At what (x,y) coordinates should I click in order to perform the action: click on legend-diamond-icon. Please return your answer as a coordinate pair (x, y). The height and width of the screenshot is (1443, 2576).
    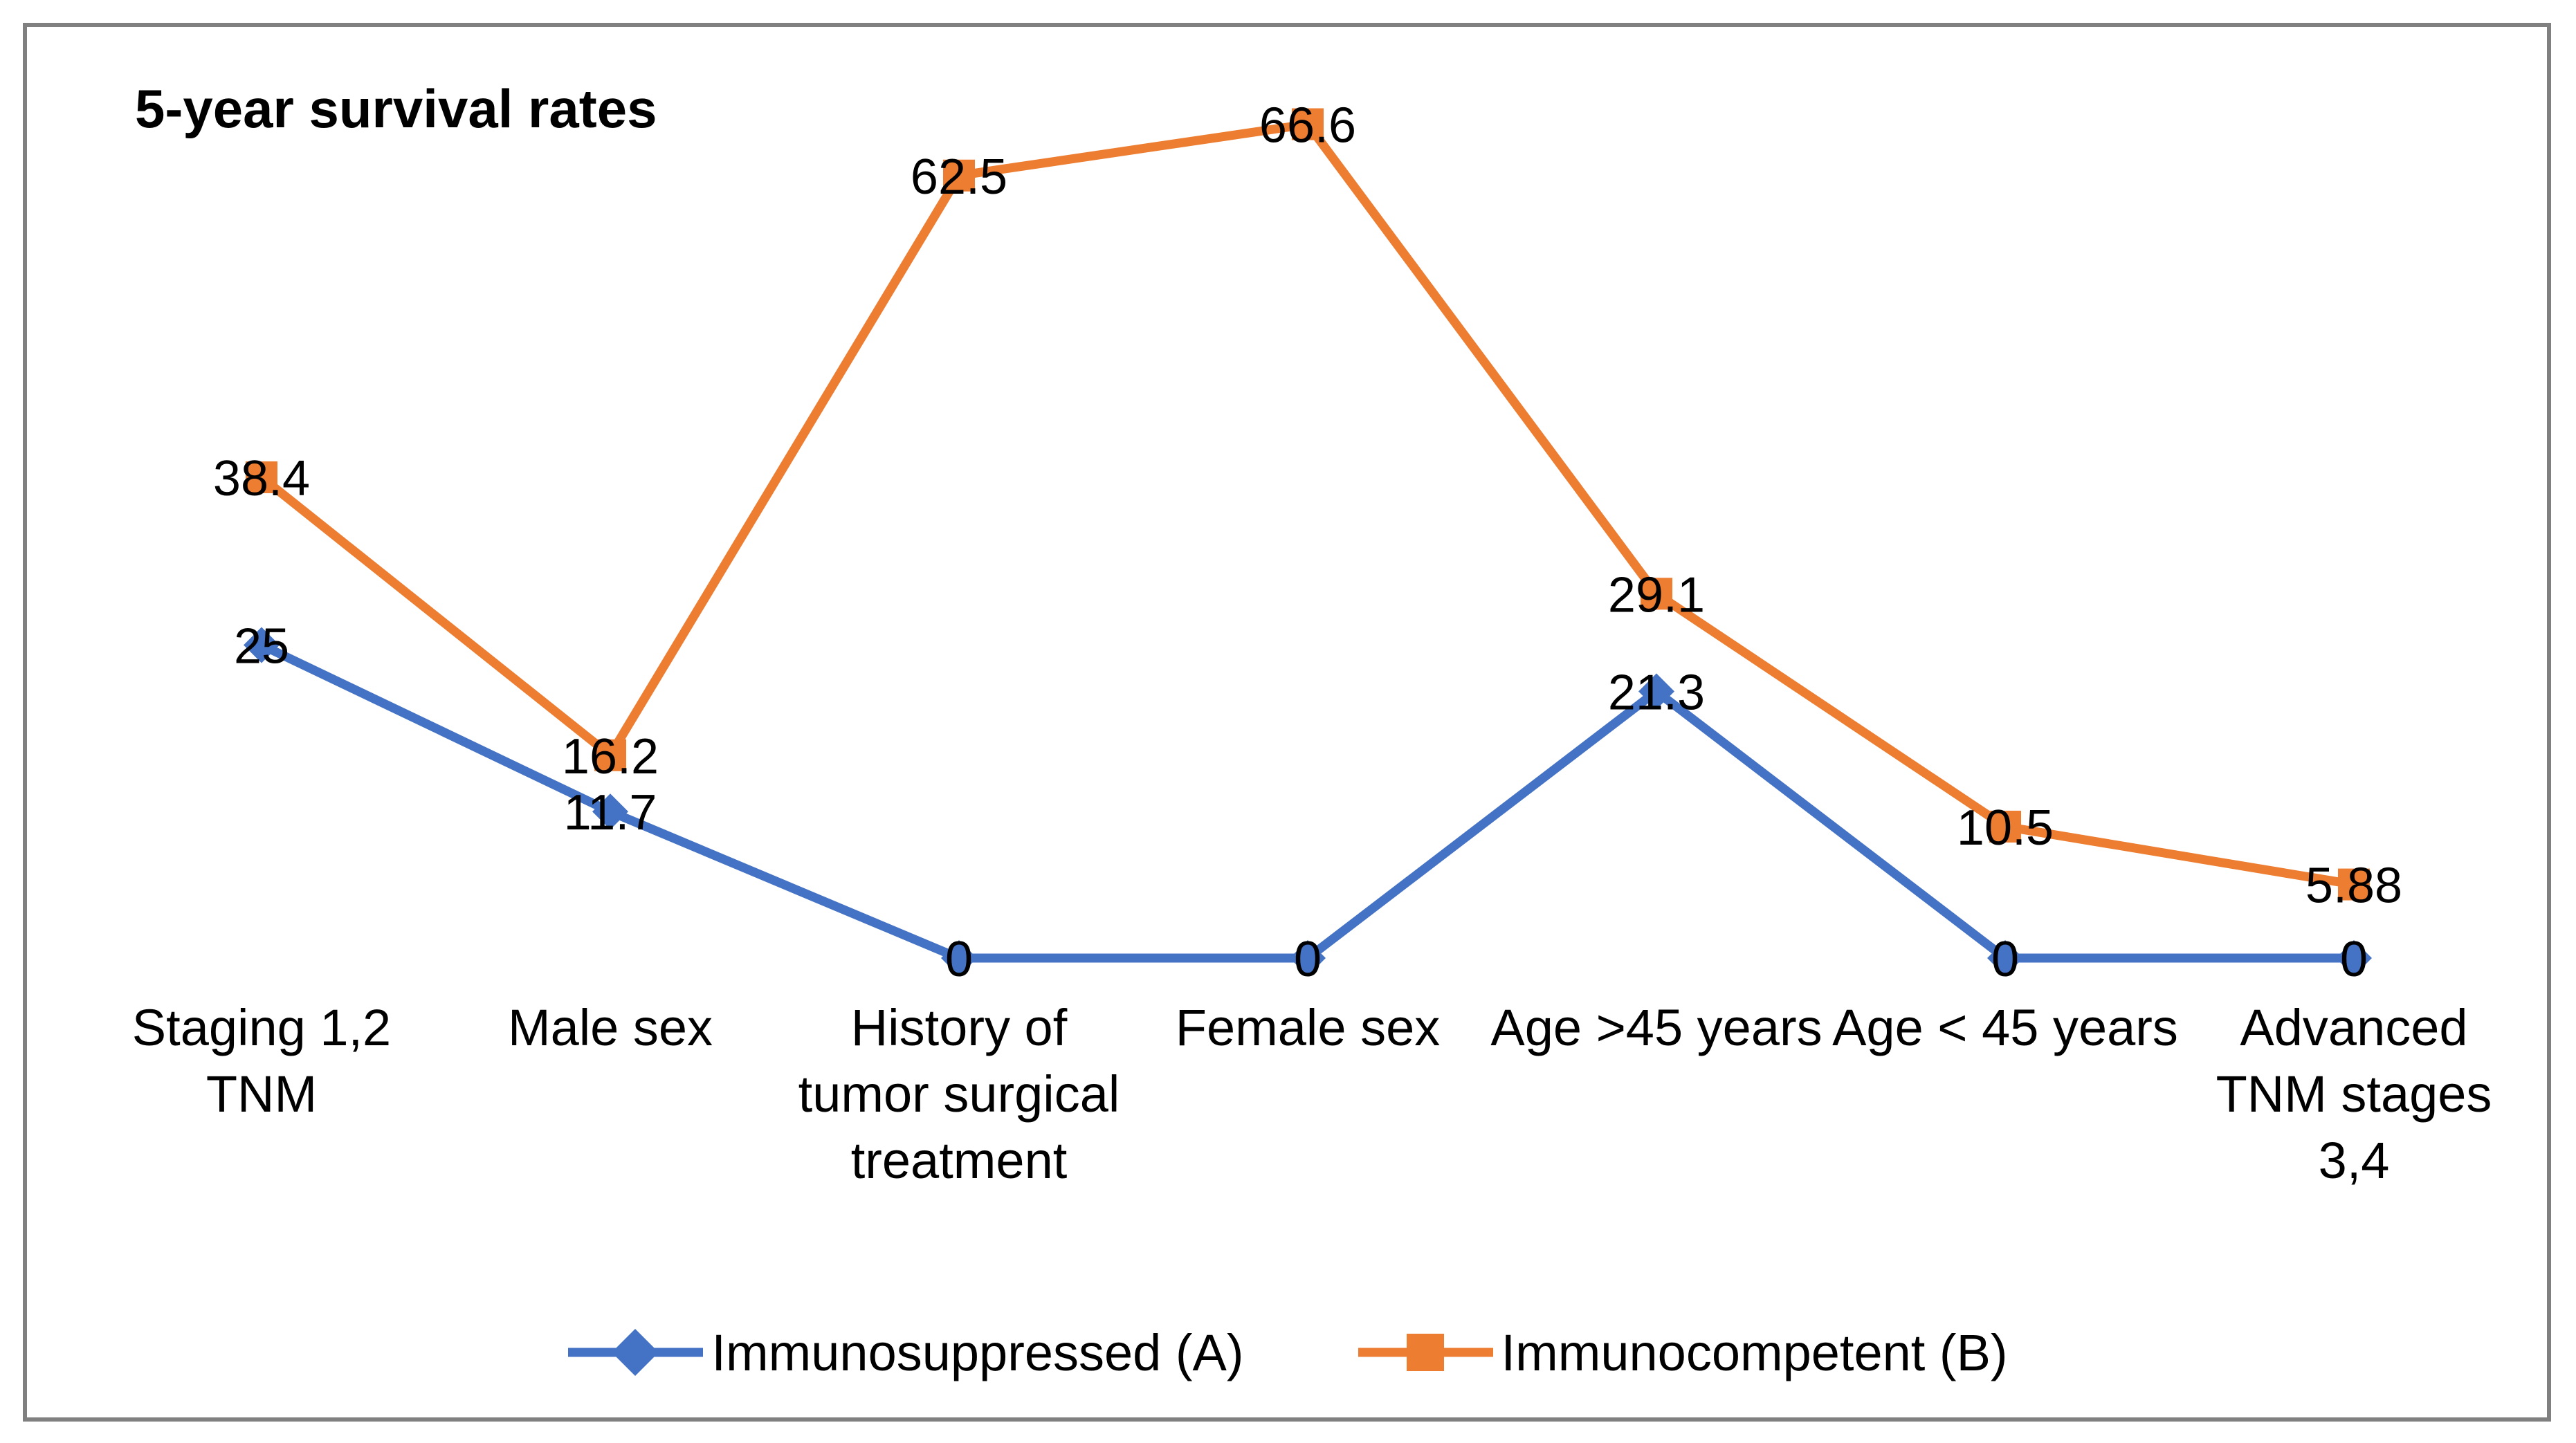
    Looking at the image, I should click on (636, 1352).